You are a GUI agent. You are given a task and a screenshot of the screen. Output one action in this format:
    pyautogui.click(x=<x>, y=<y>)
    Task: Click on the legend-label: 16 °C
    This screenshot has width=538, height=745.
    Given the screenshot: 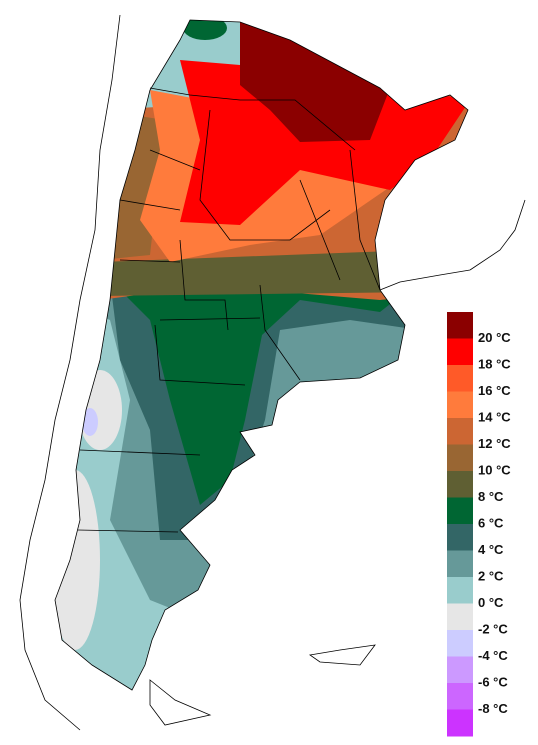 What is the action you would take?
    pyautogui.click(x=494, y=390)
    